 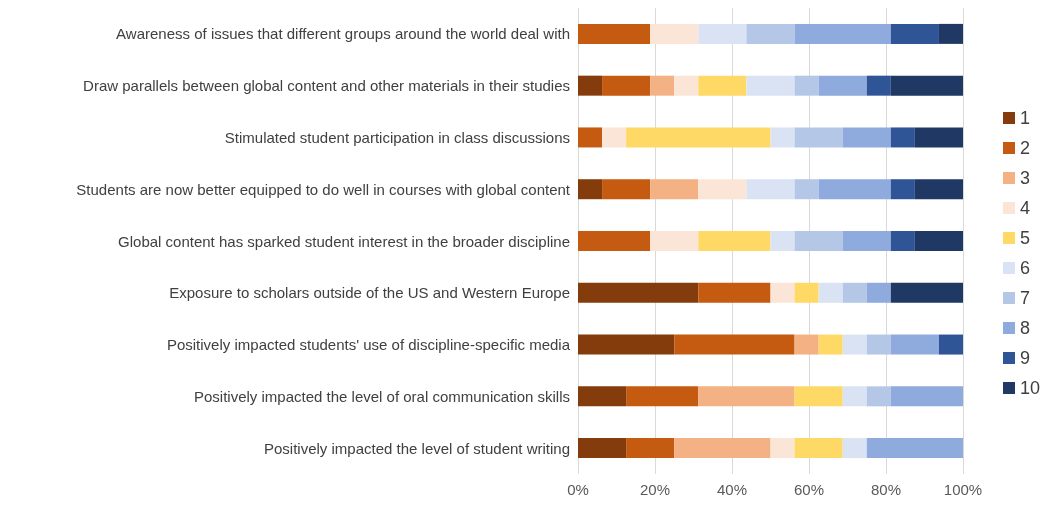 I want to click on y-tick-label: Positively impacted the level of oral communication skills, so click(x=382, y=396).